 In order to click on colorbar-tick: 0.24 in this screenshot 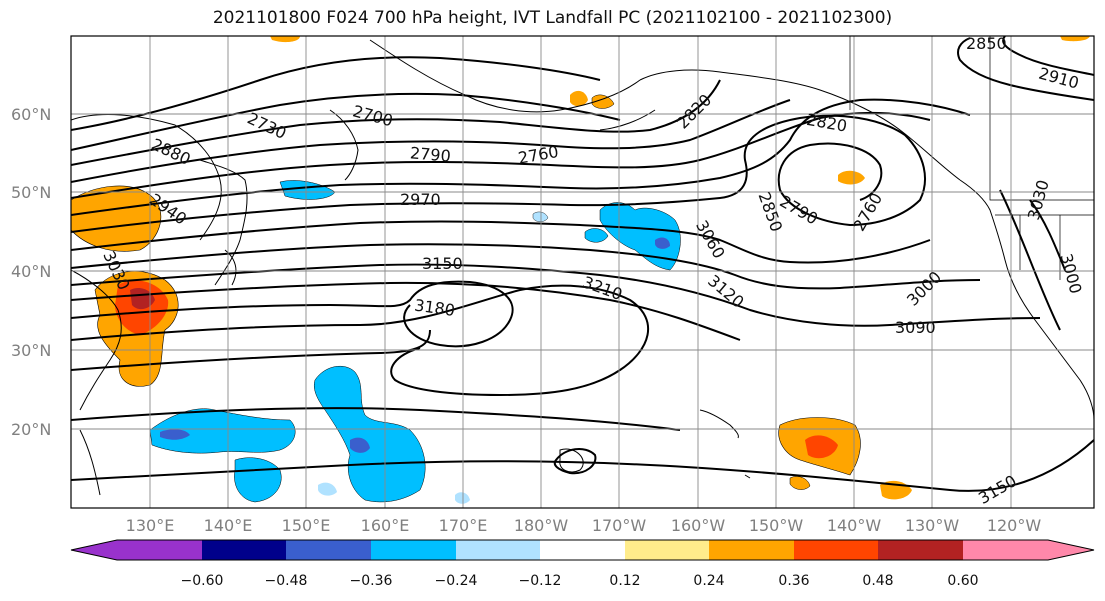, I will do `click(708, 581)`.